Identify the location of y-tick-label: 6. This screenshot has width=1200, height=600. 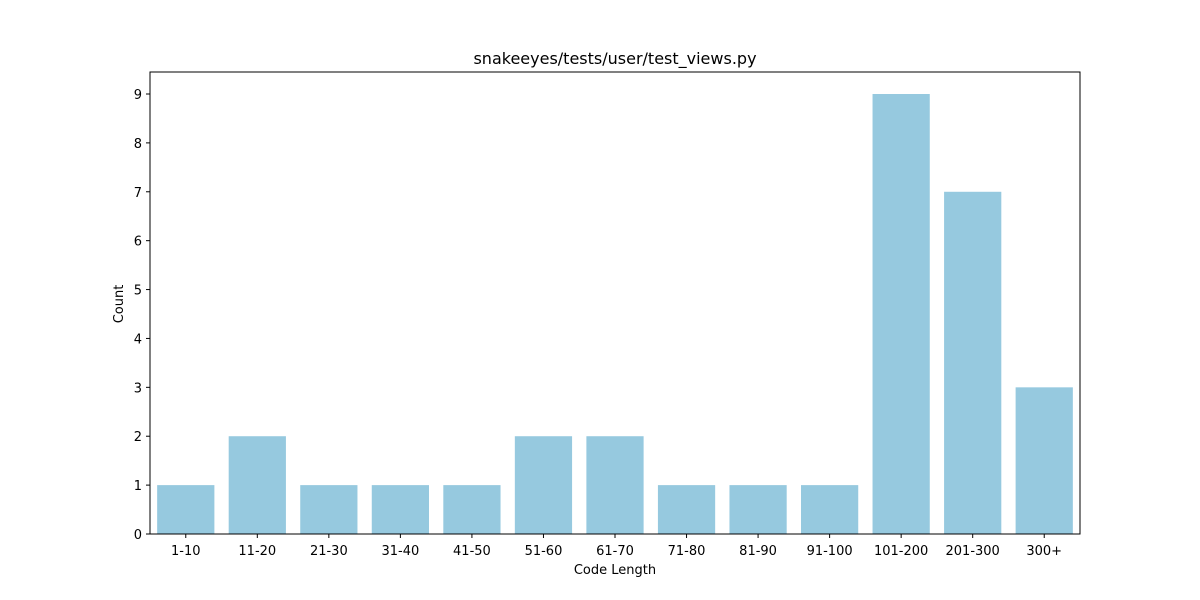
(138, 242).